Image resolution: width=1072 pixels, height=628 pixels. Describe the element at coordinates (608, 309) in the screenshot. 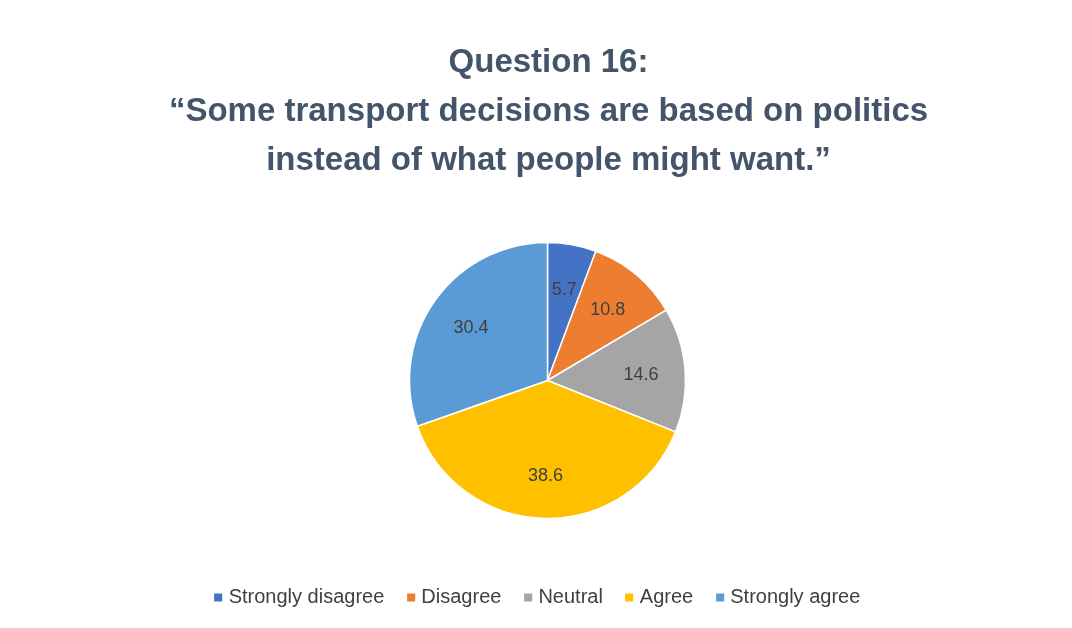

I see `data-label: 10.8` at that location.